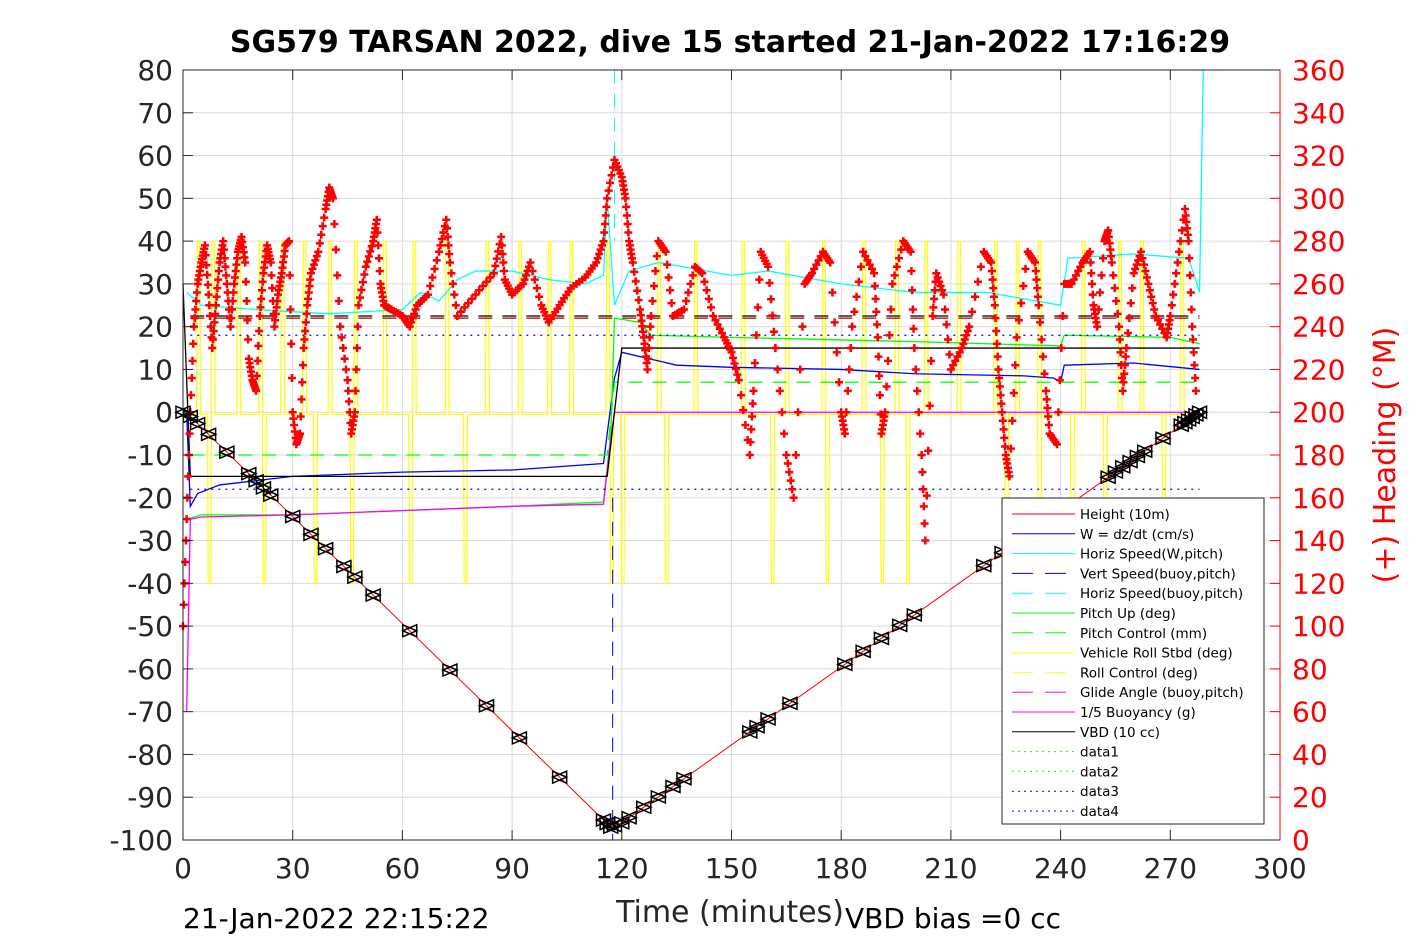 This screenshot has width=1417, height=945. I want to click on y-tick-label: 80, so click(155, 70).